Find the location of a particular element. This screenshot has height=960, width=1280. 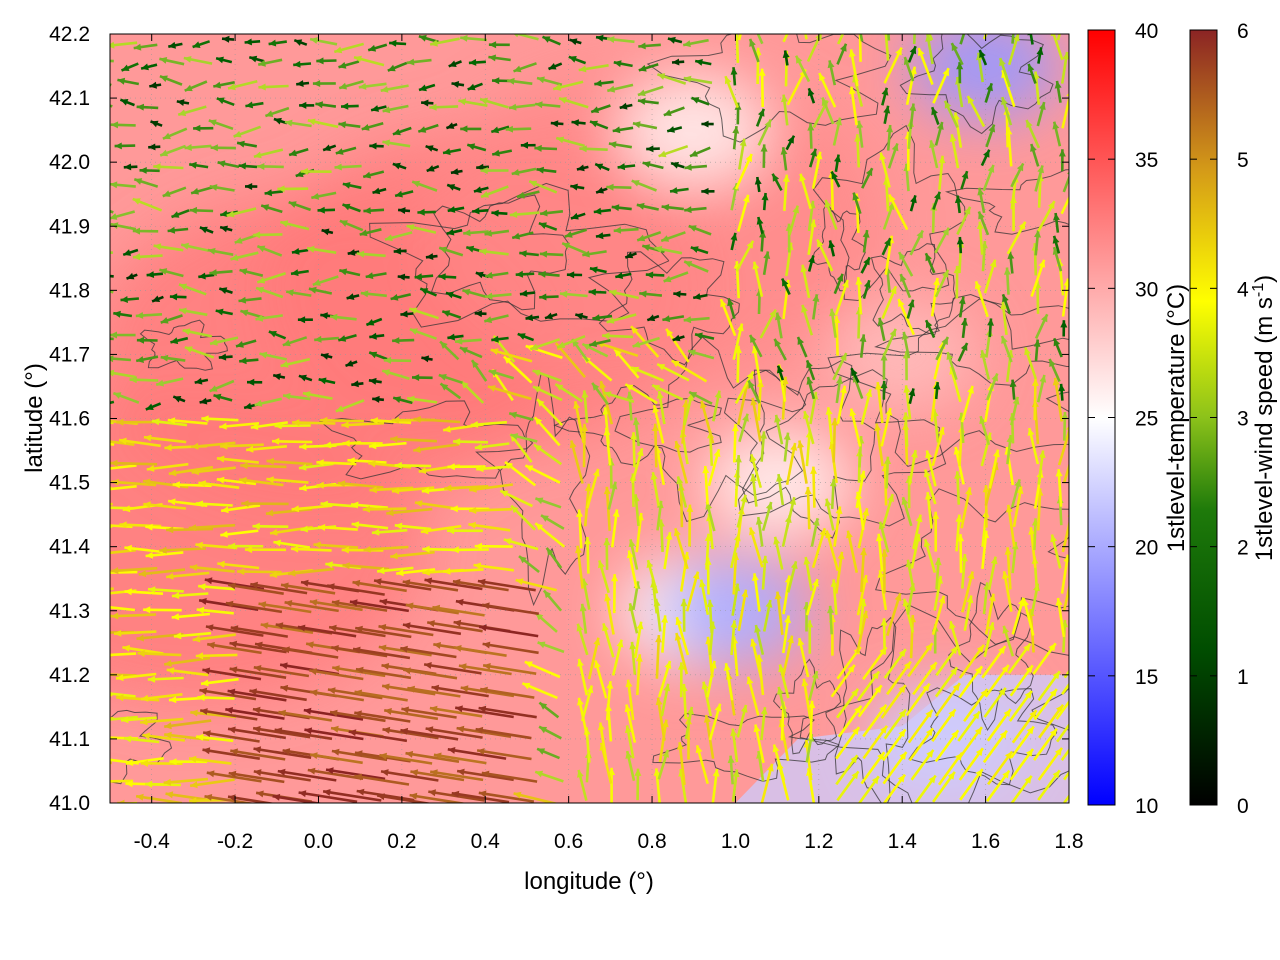

x-tick-label: 1.2 is located at coordinates (818, 841).